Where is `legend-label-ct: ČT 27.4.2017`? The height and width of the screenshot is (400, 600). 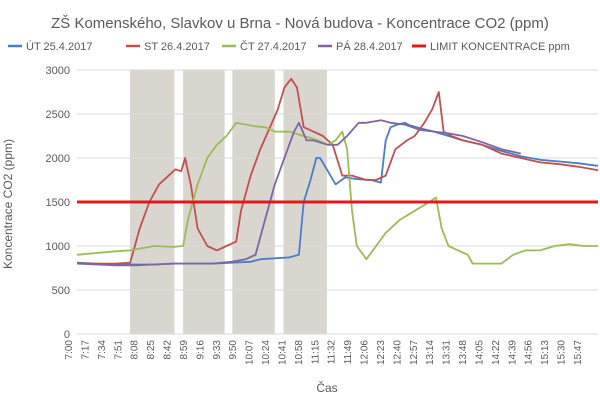
legend-label-ct: ČT 27.4.2017 is located at coordinates (273, 46).